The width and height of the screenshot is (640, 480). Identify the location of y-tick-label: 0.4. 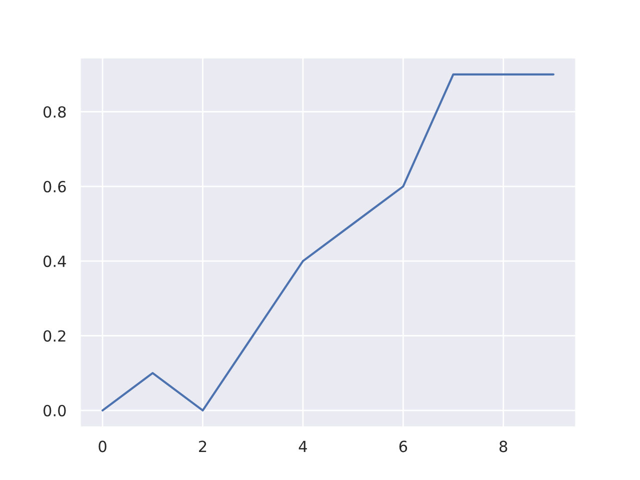
(55, 262).